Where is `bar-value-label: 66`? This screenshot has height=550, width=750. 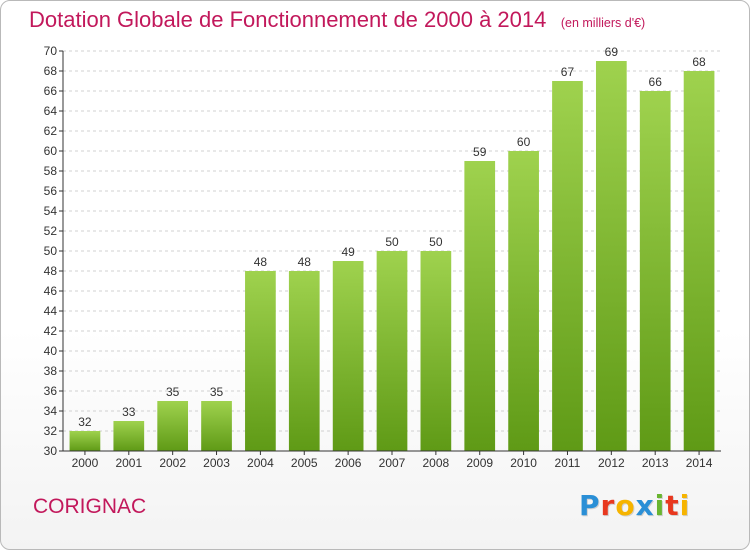
bar-value-label: 66 is located at coordinates (656, 82).